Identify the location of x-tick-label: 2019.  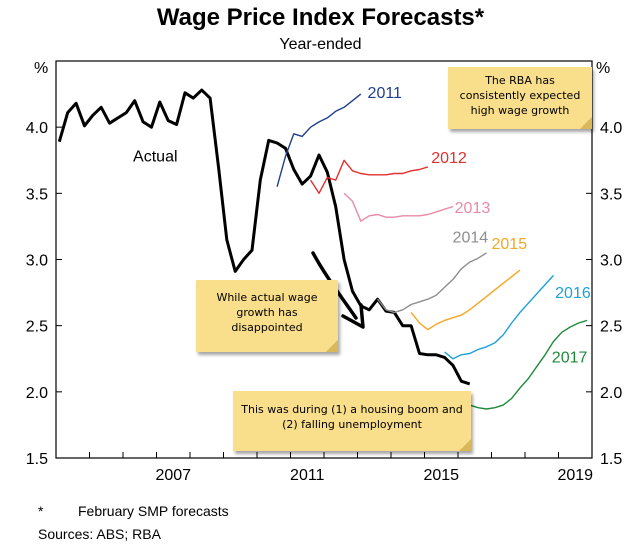
(575, 475).